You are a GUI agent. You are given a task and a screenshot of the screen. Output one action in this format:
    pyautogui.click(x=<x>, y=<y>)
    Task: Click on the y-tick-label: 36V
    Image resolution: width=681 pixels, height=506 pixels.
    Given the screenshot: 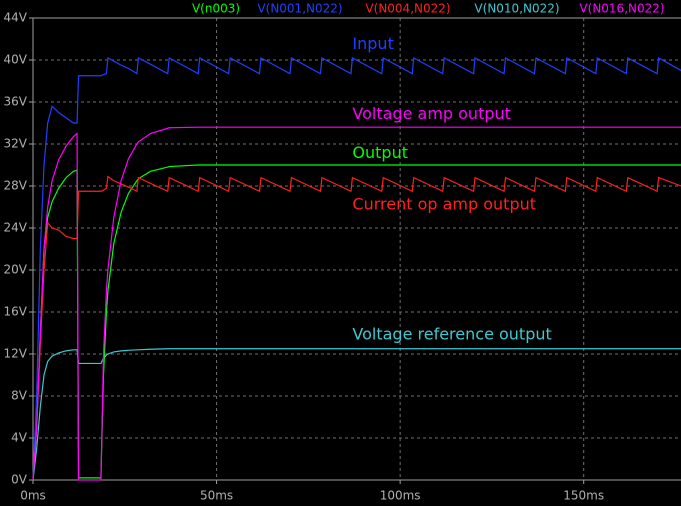 What is the action you would take?
    pyautogui.click(x=16, y=102)
    